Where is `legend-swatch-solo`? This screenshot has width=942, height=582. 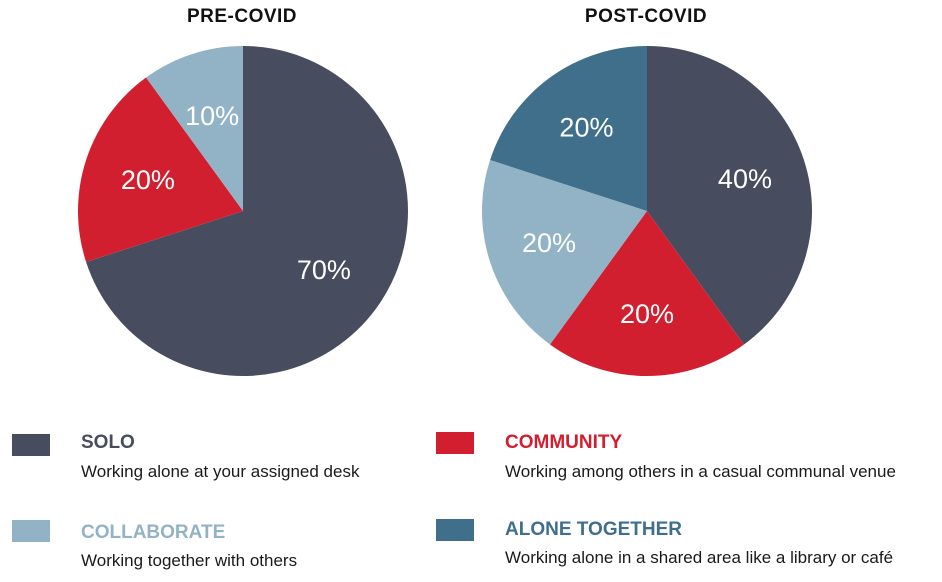 legend-swatch-solo is located at coordinates (31, 445).